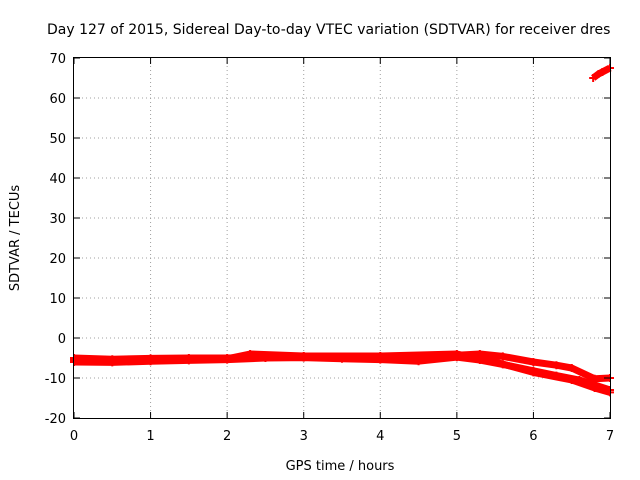 The image size is (640, 480). What do you see at coordinates (57, 219) in the screenshot?
I see `y-tick-label: 30` at bounding box center [57, 219].